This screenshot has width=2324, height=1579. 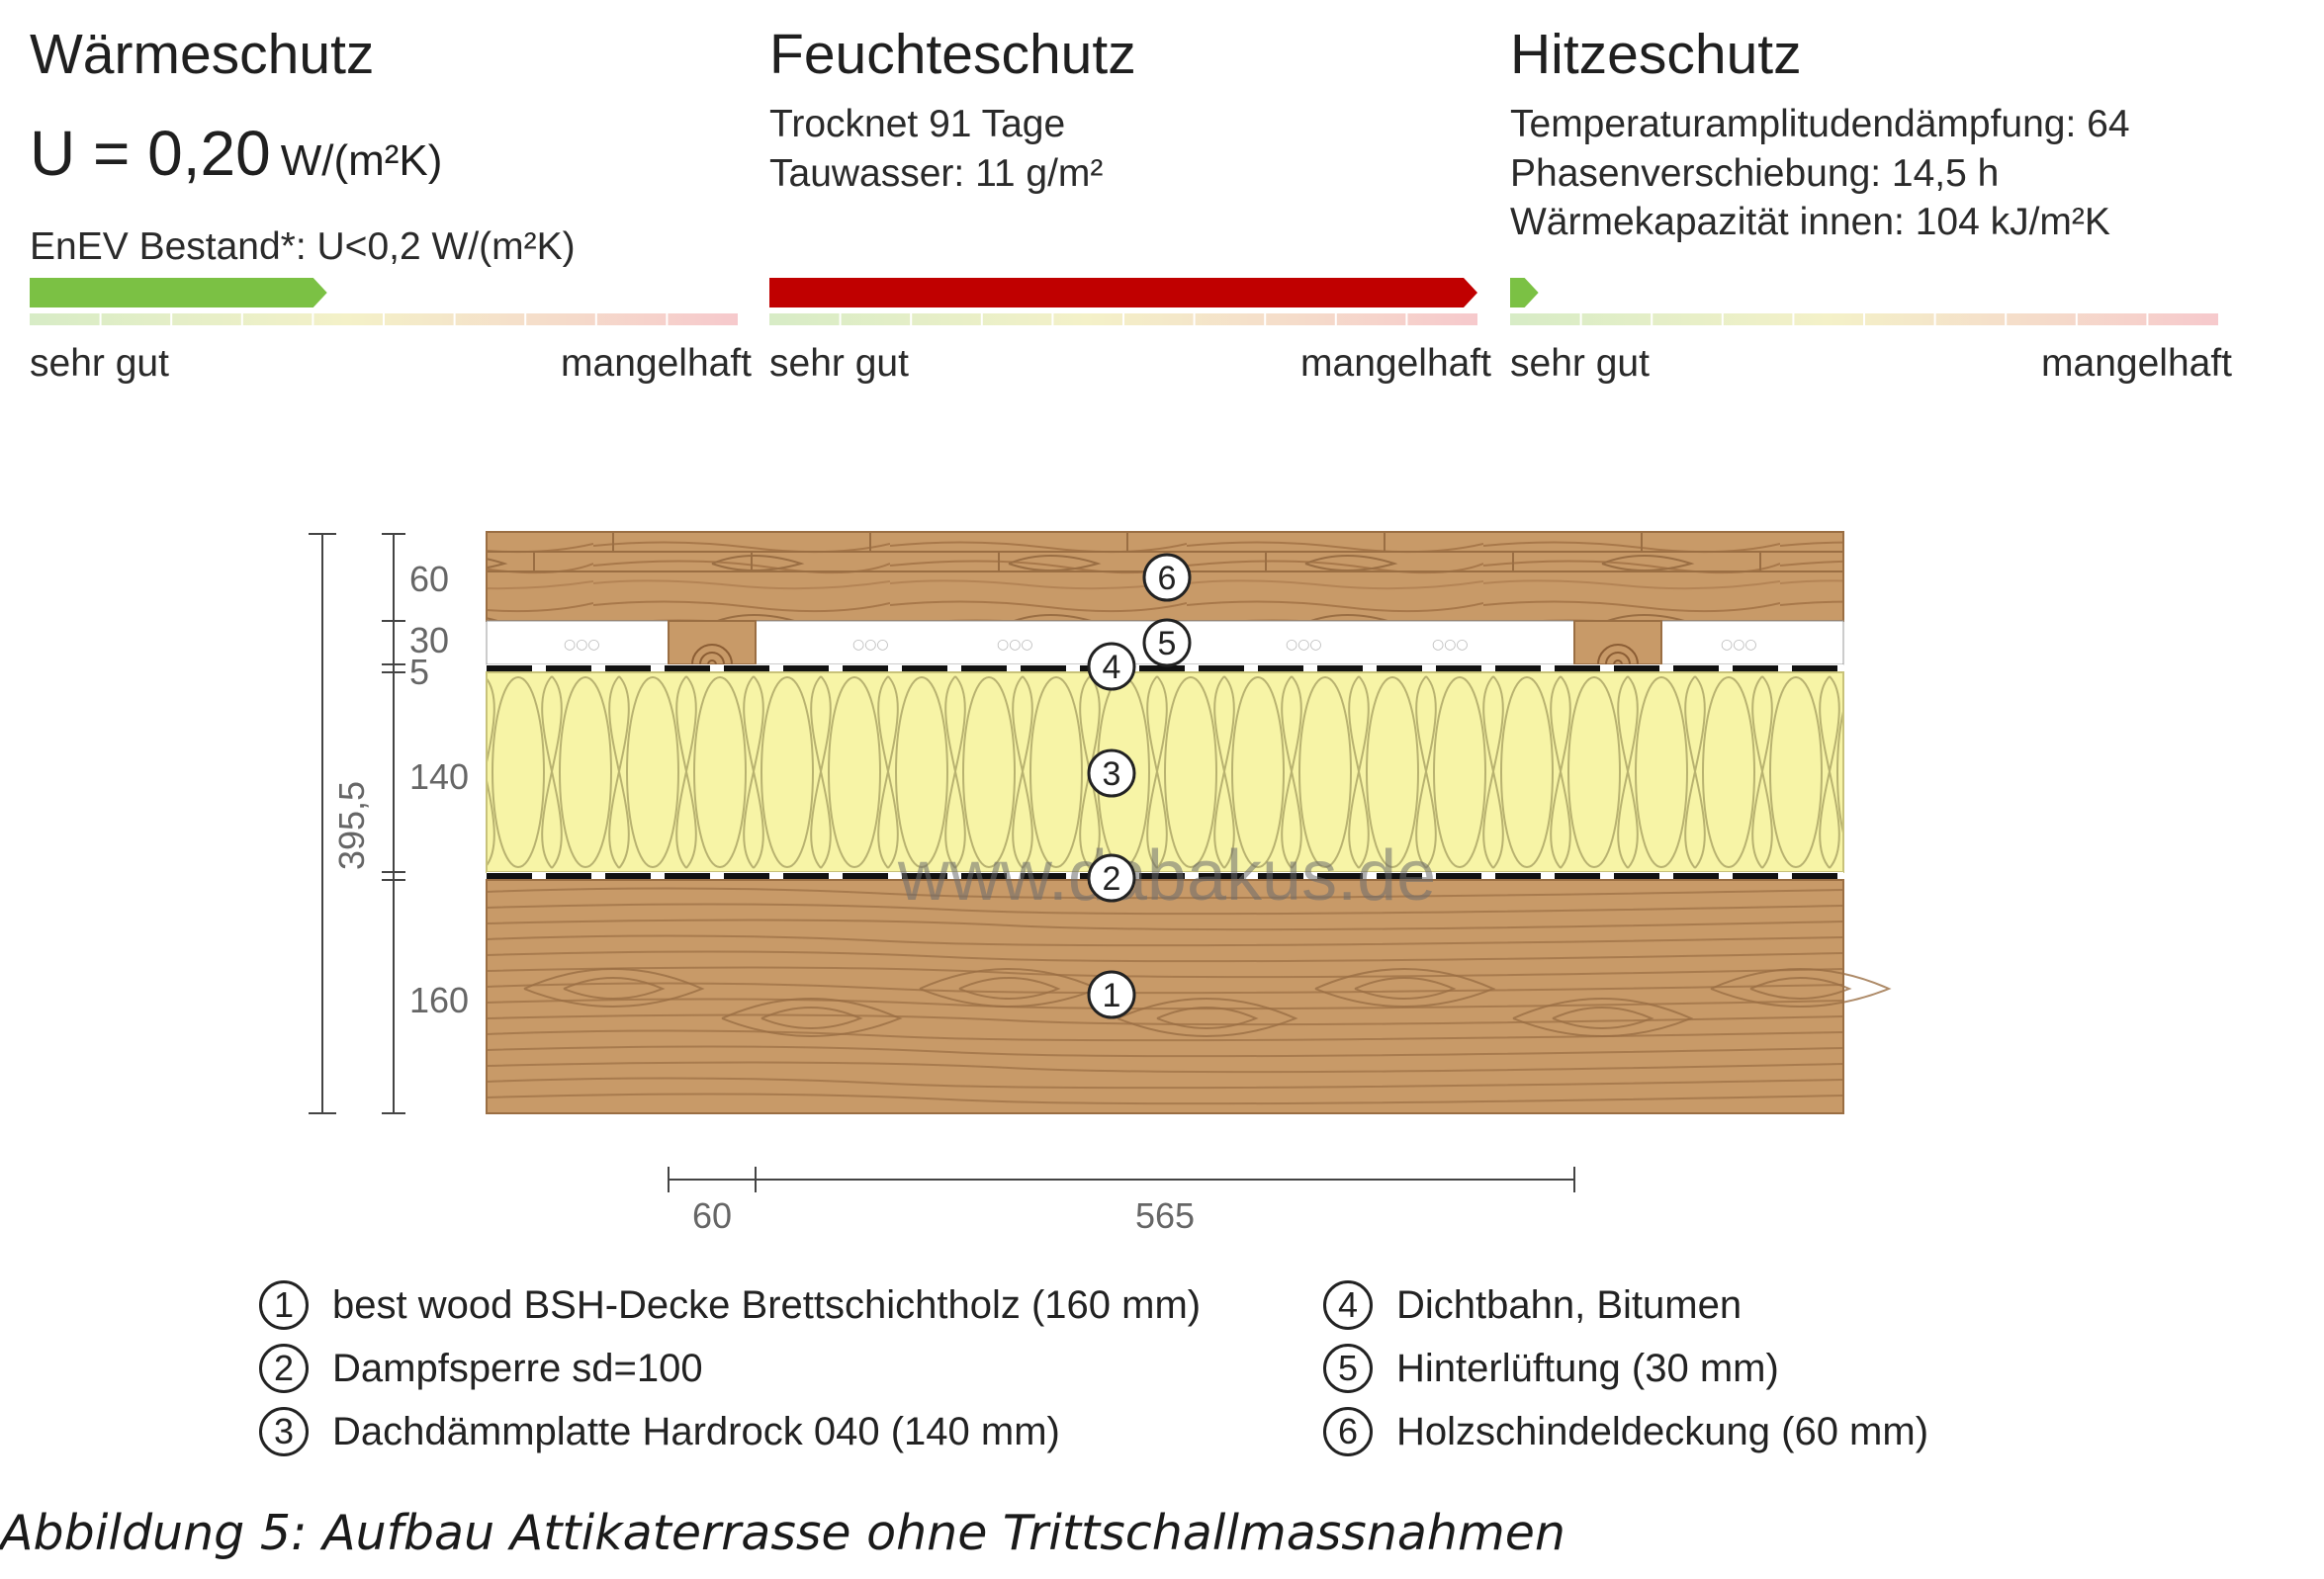 I want to click on marker-3: 3, so click(x=1112, y=773).